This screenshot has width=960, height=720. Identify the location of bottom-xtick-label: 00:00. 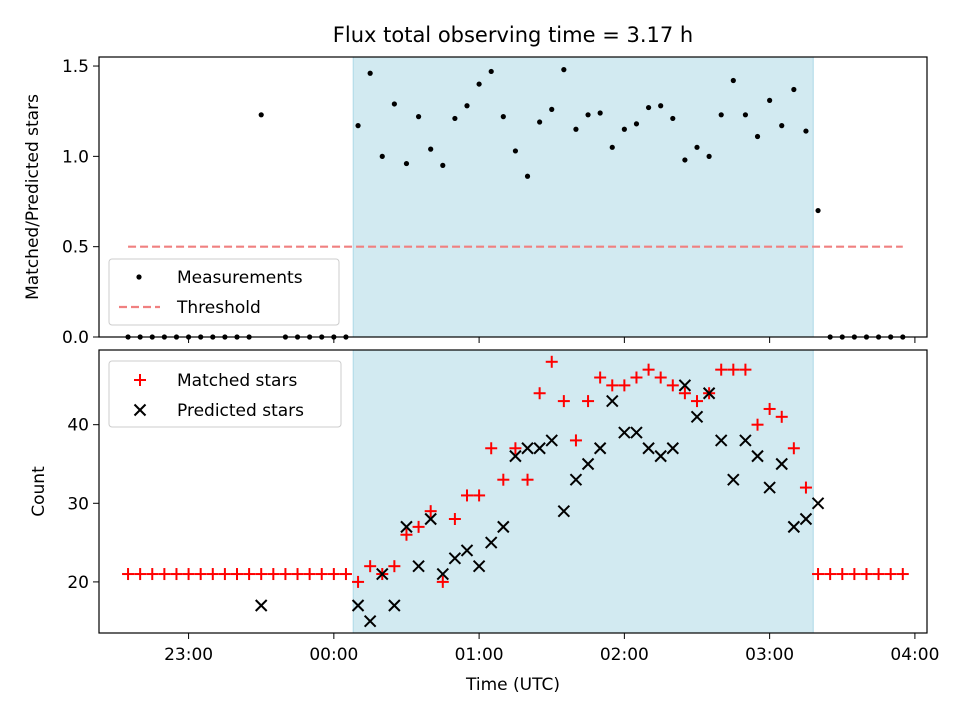
(333, 655).